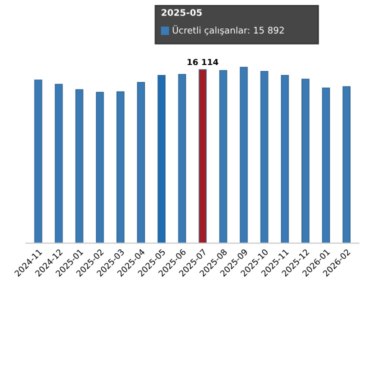  What do you see at coordinates (203, 62) in the screenshot?
I see `annotation: 16 114` at bounding box center [203, 62].